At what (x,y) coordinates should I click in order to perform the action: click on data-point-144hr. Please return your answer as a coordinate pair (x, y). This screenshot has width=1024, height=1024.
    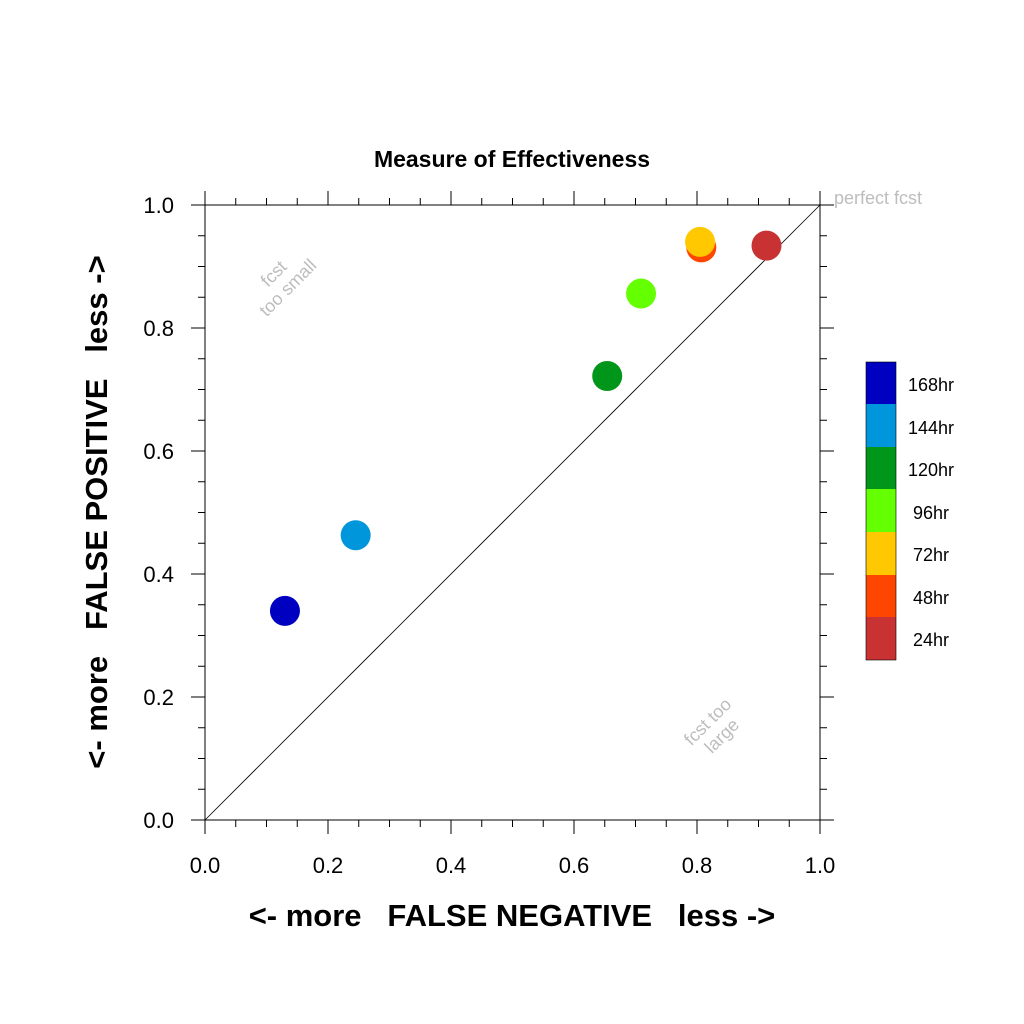
    Looking at the image, I should click on (355, 535).